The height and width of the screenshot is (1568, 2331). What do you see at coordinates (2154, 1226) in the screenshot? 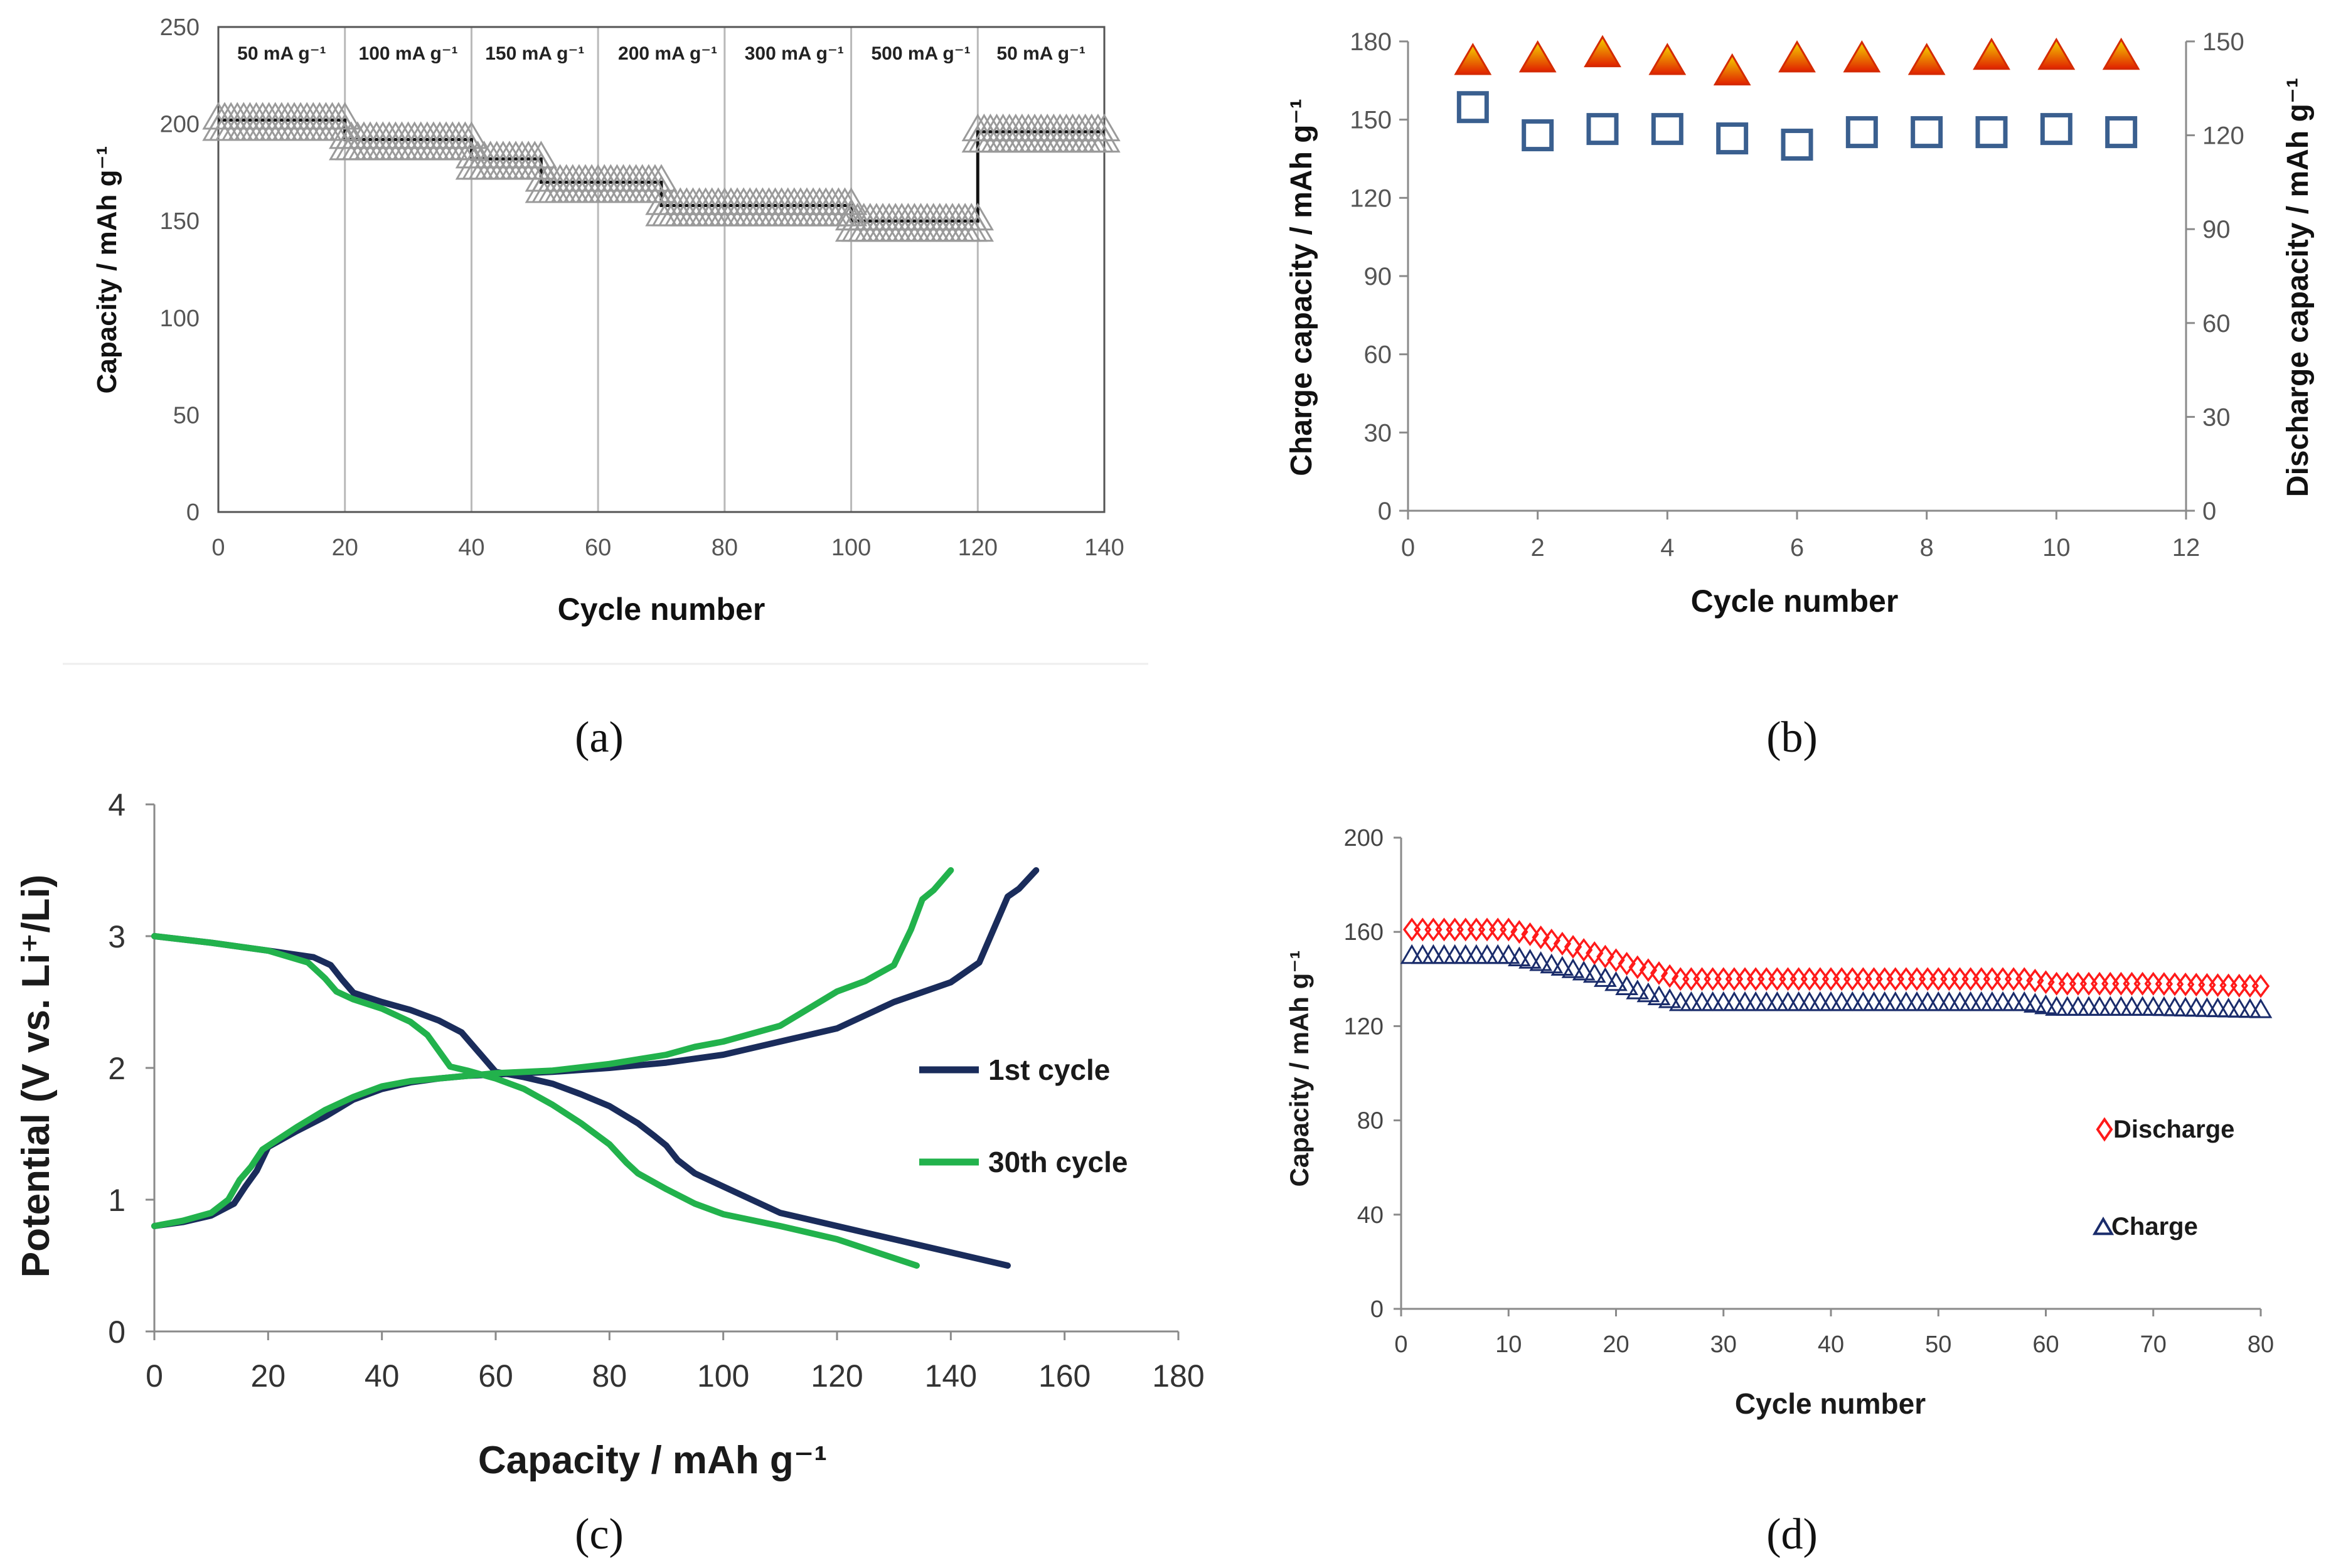
I see `legend-label-charge: Charge` at bounding box center [2154, 1226].